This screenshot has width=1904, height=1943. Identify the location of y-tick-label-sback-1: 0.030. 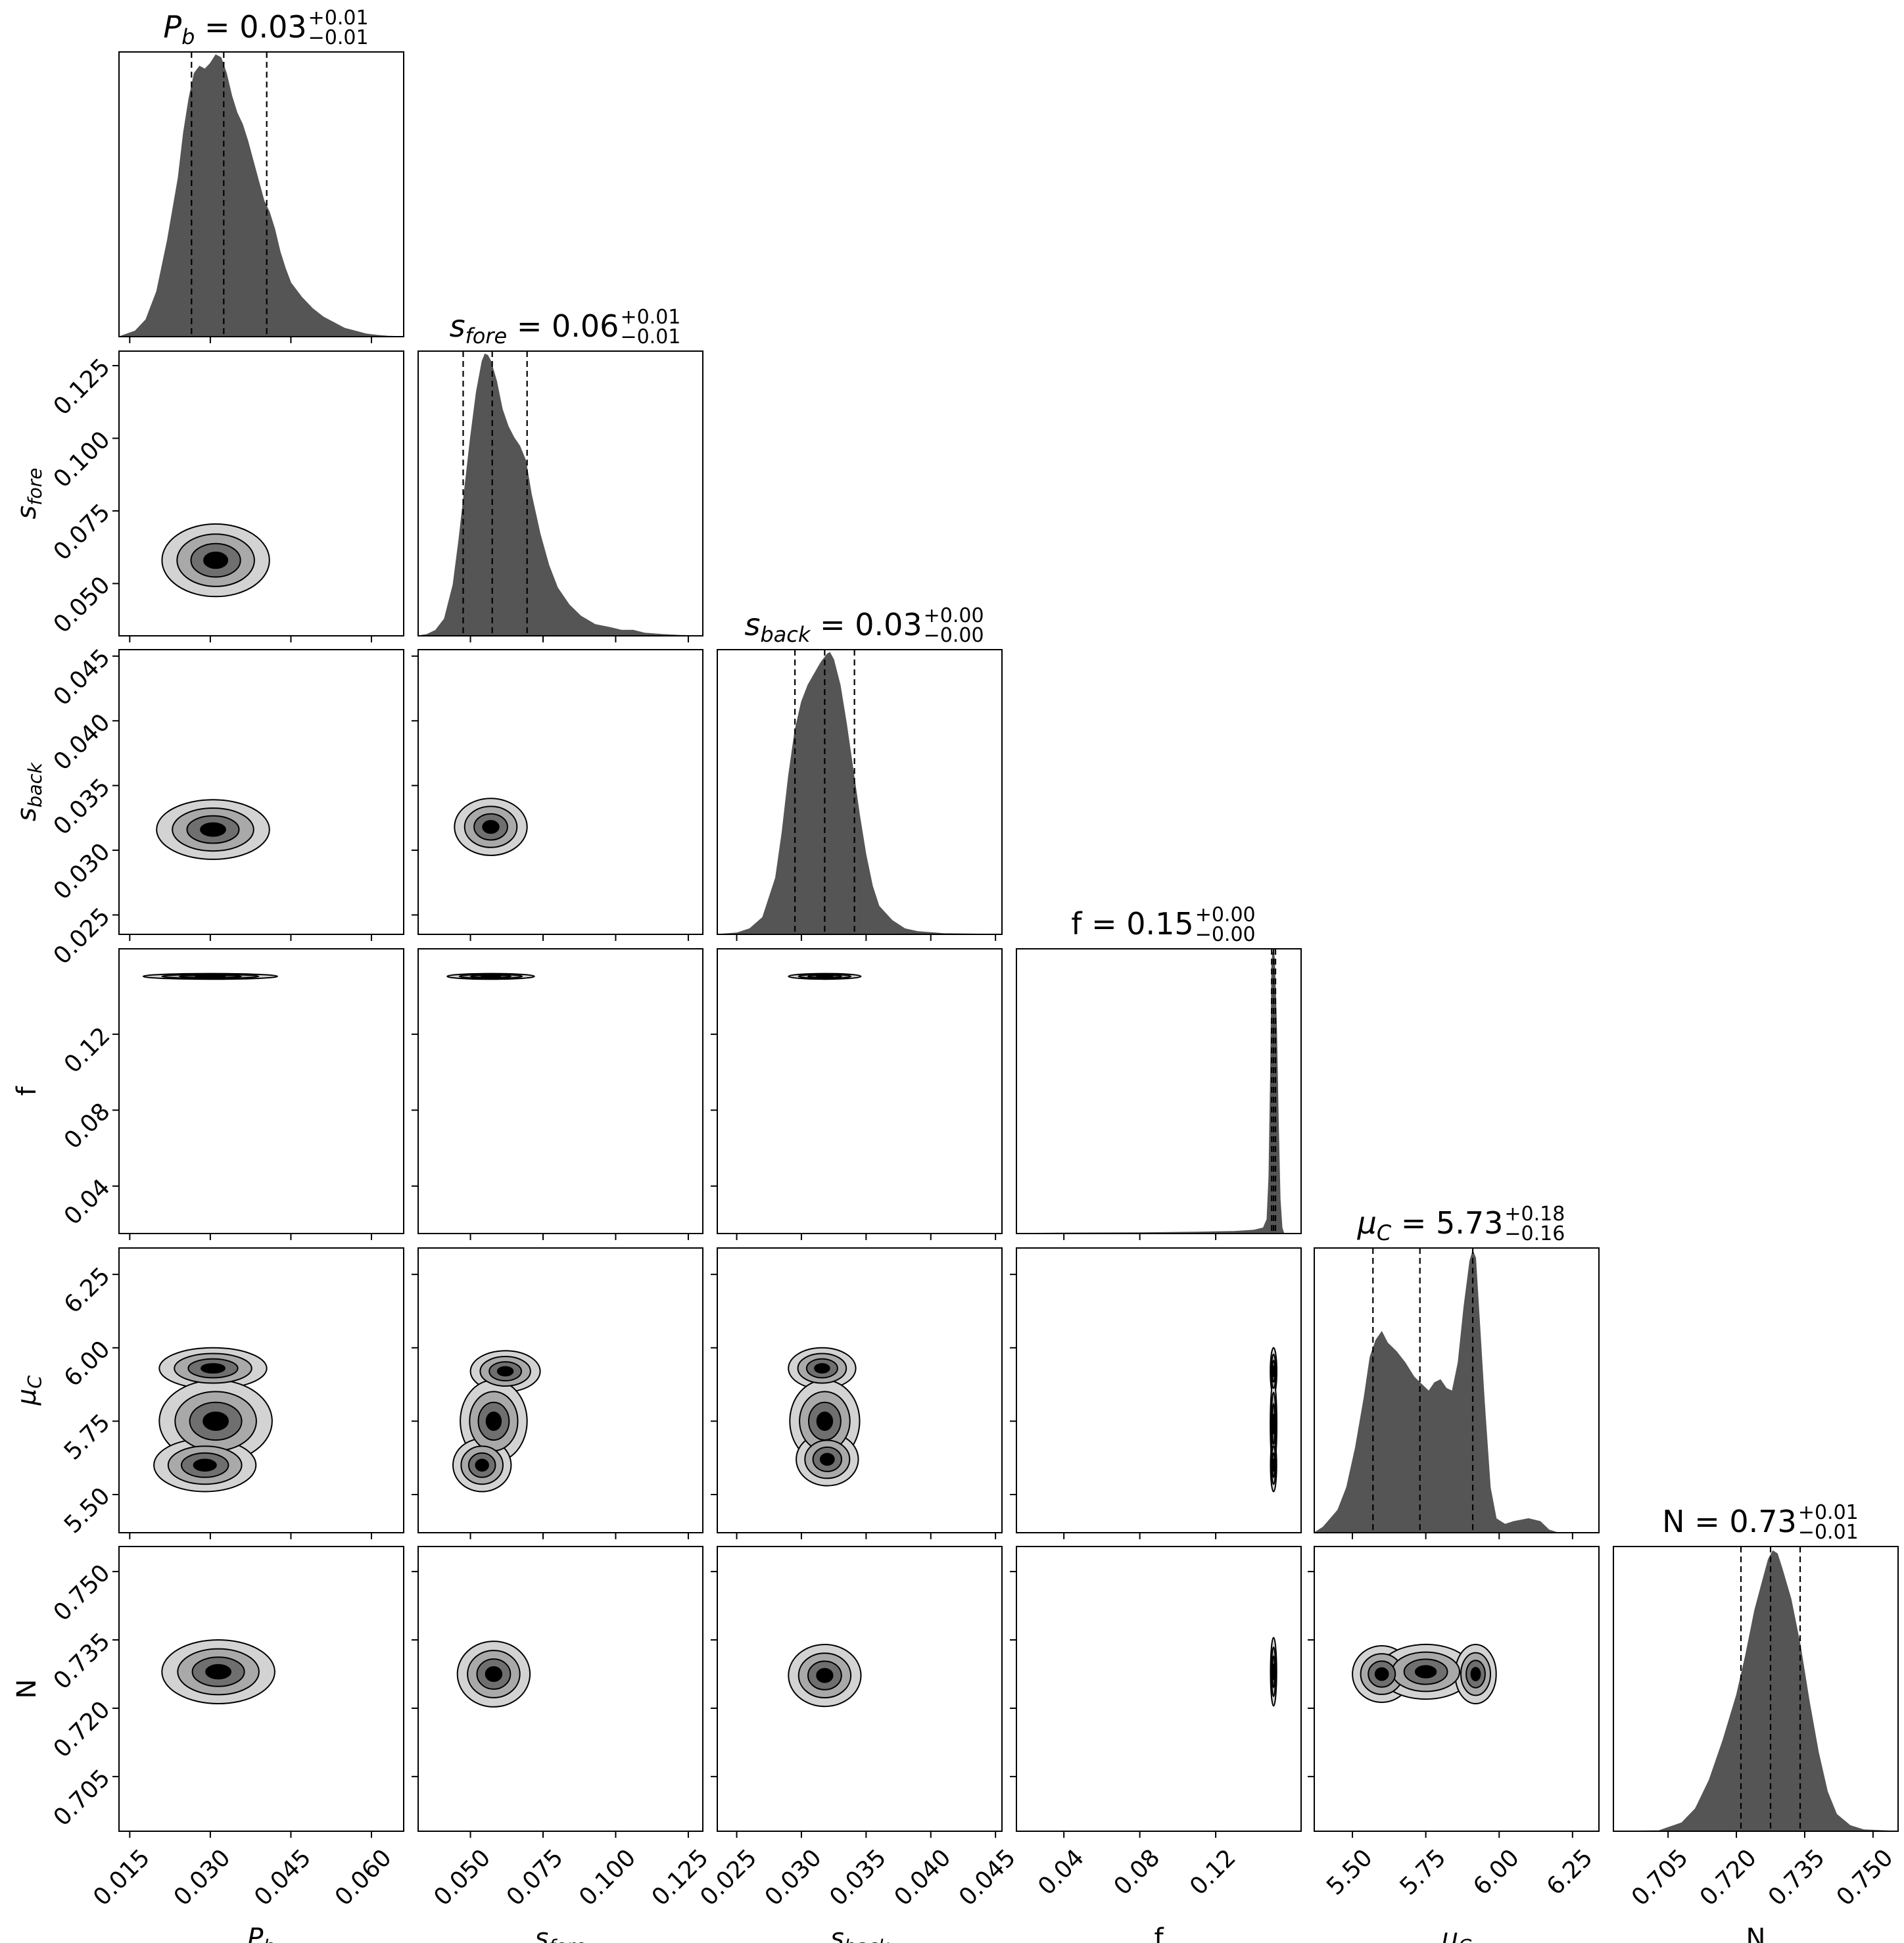
(82, 871).